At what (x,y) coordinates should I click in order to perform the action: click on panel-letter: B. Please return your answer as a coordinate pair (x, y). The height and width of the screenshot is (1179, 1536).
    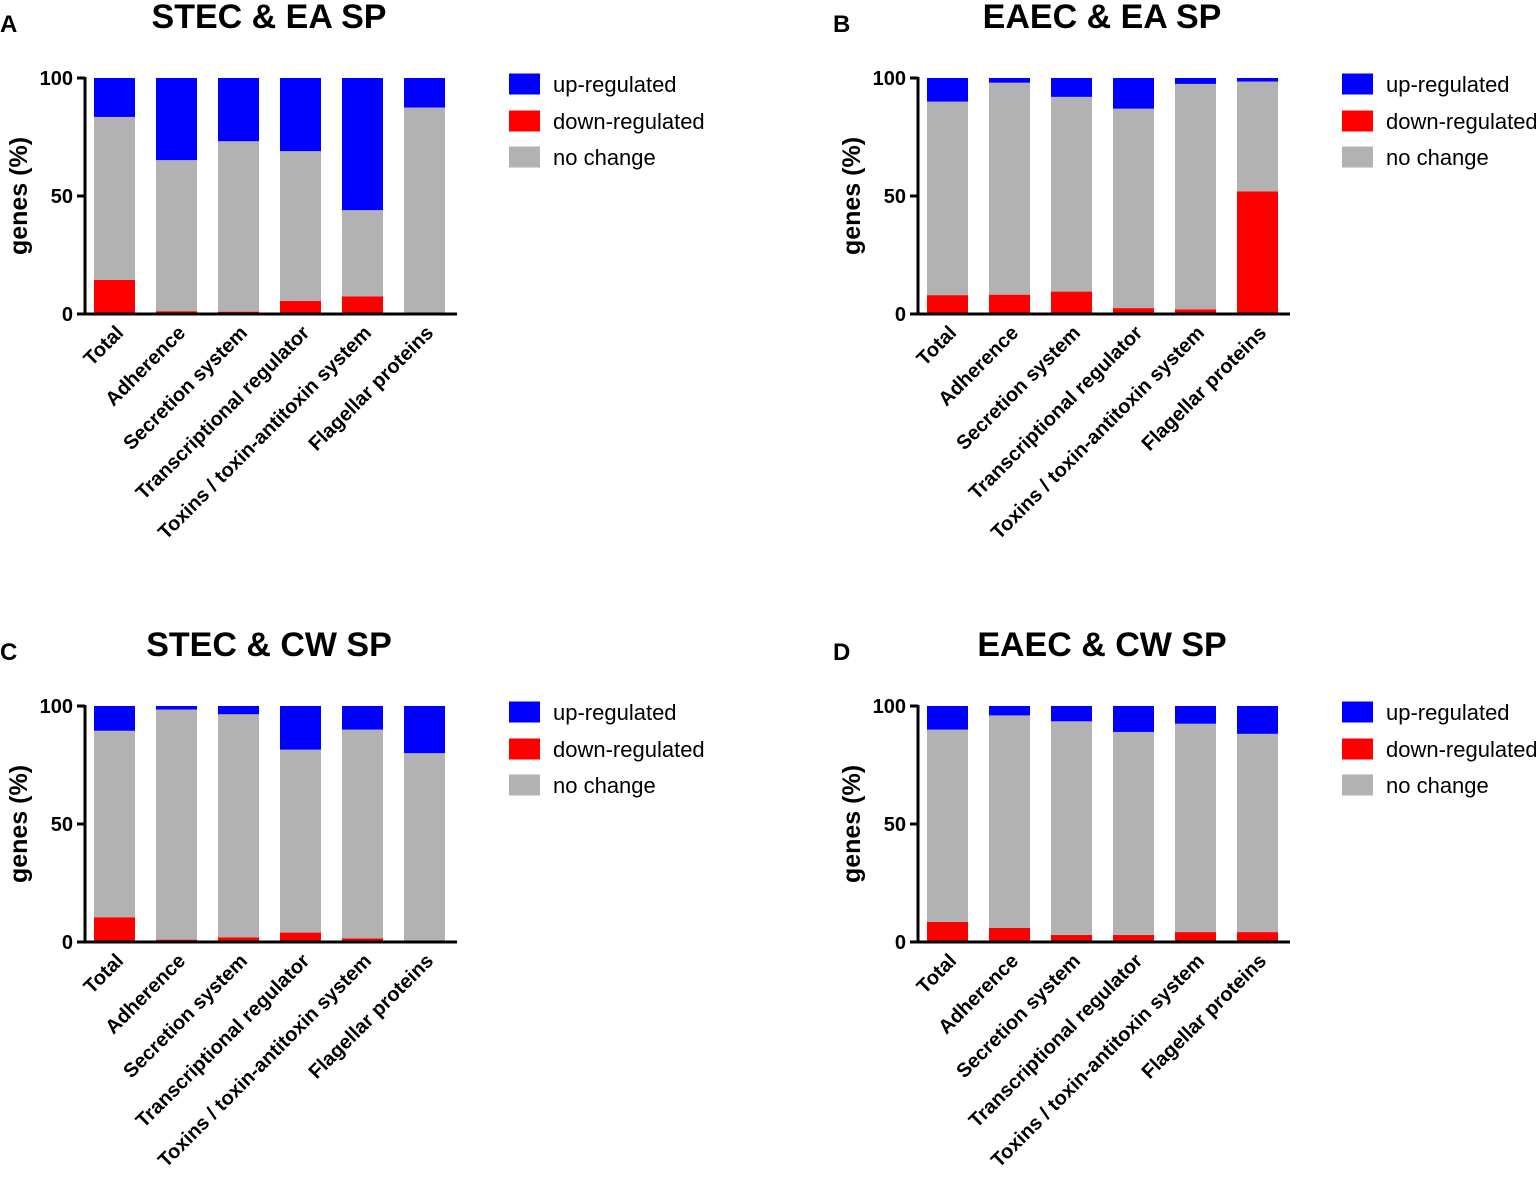
    Looking at the image, I should click on (841, 24).